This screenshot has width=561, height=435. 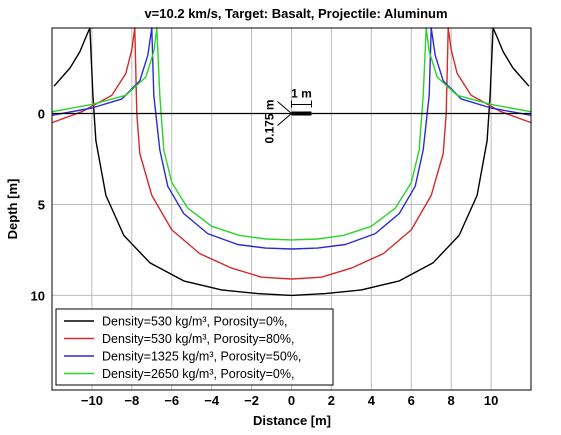 I want to click on x-tick-label: 2, so click(x=331, y=400).